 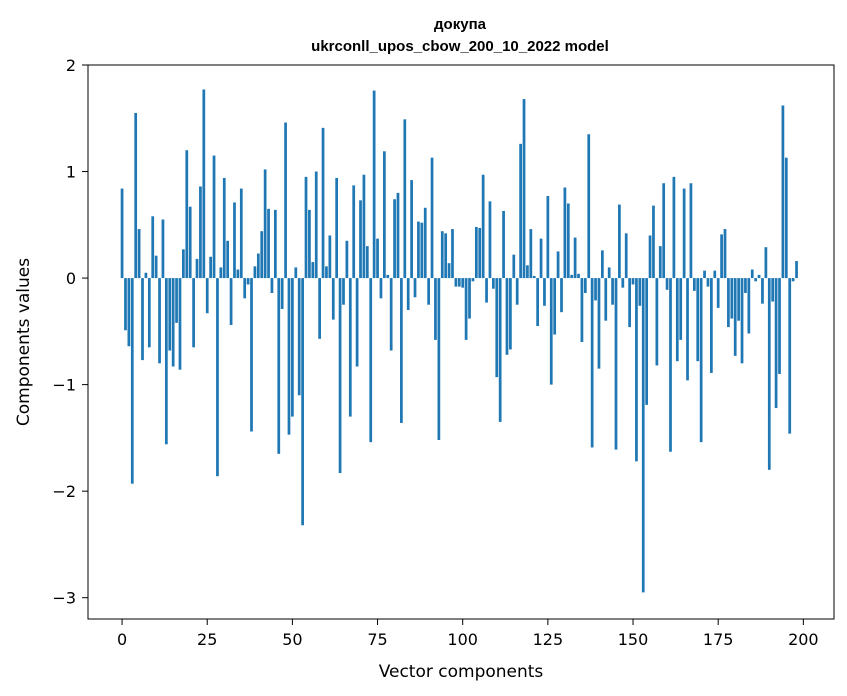 What do you see at coordinates (377, 639) in the screenshot?
I see `x-tick-label: 75` at bounding box center [377, 639].